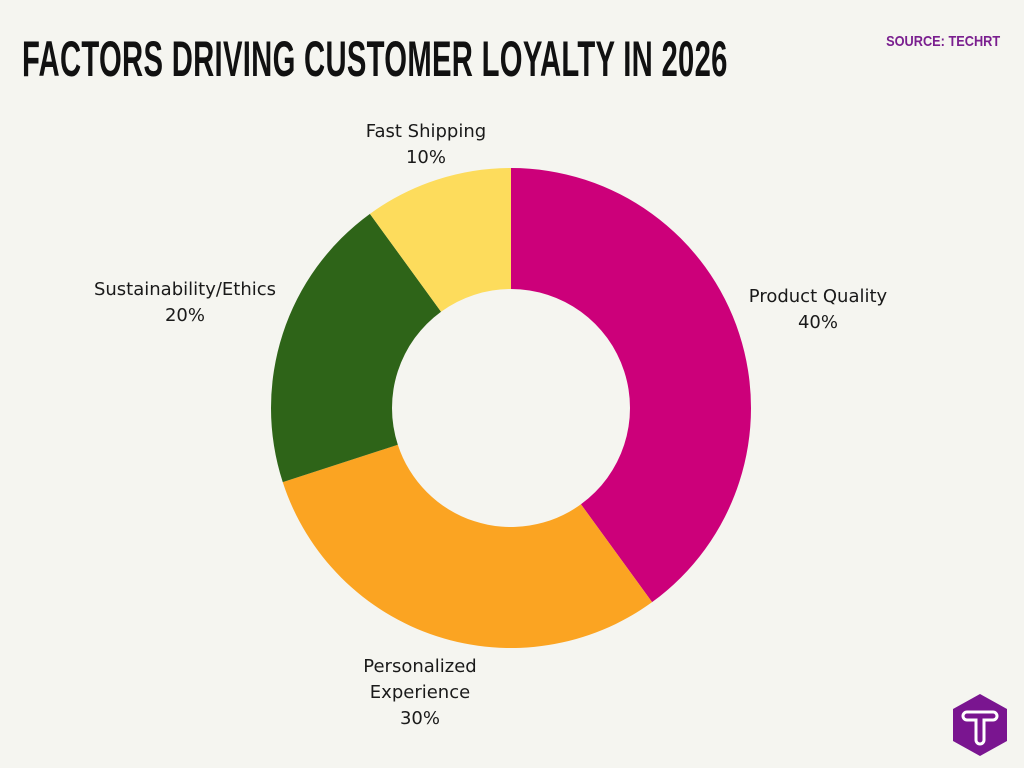 This screenshot has width=1024, height=768. I want to click on source-label: SOURCE: TECHRT, so click(942, 41).